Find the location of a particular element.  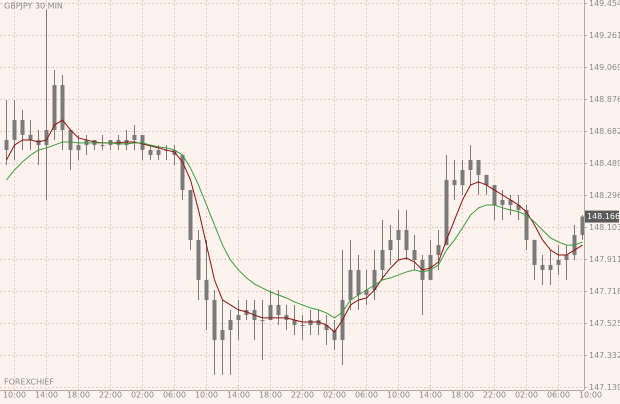

y-tick-label: 148.103 is located at coordinates (604, 227).